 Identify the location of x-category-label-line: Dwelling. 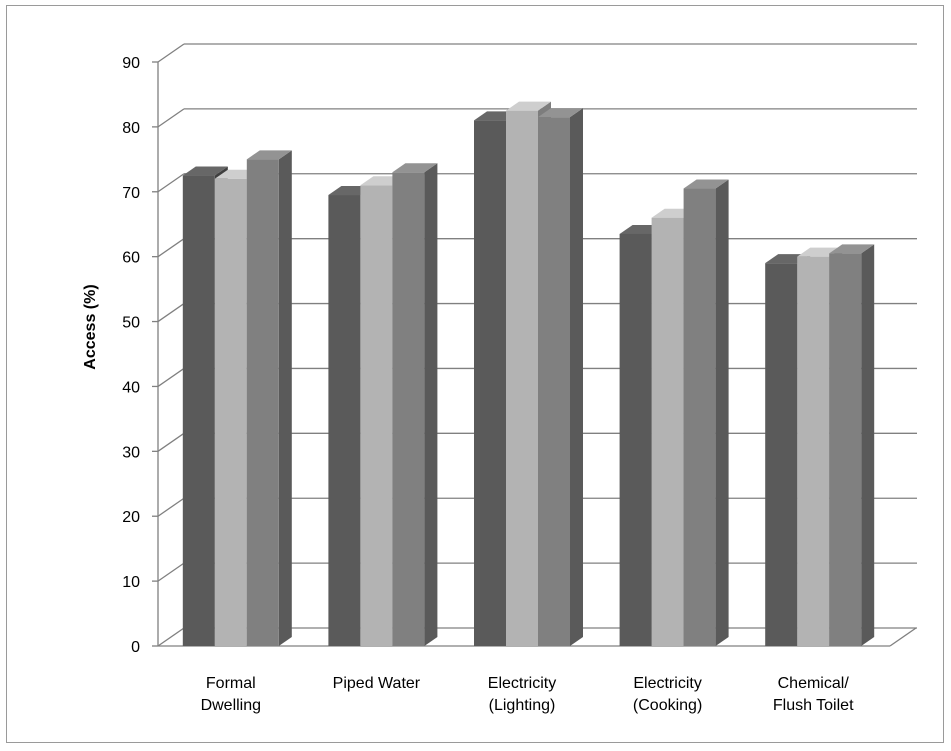
(231, 705).